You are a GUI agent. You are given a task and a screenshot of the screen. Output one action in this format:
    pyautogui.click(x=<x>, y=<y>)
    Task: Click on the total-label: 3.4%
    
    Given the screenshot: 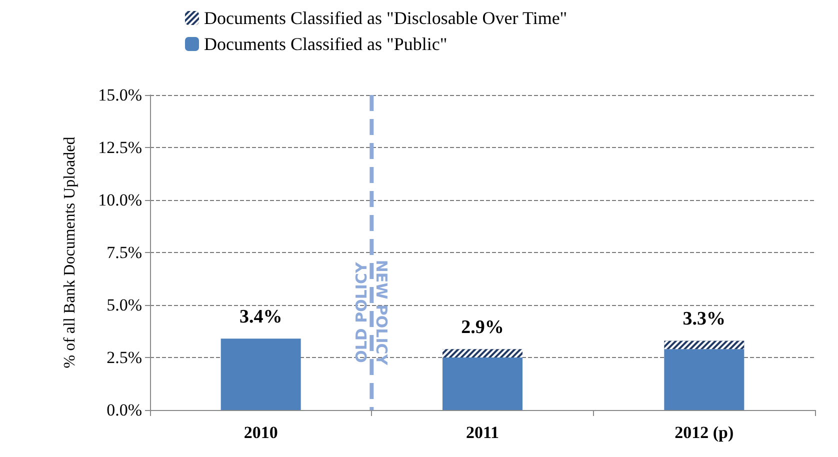 What is the action you would take?
    pyautogui.click(x=260, y=317)
    